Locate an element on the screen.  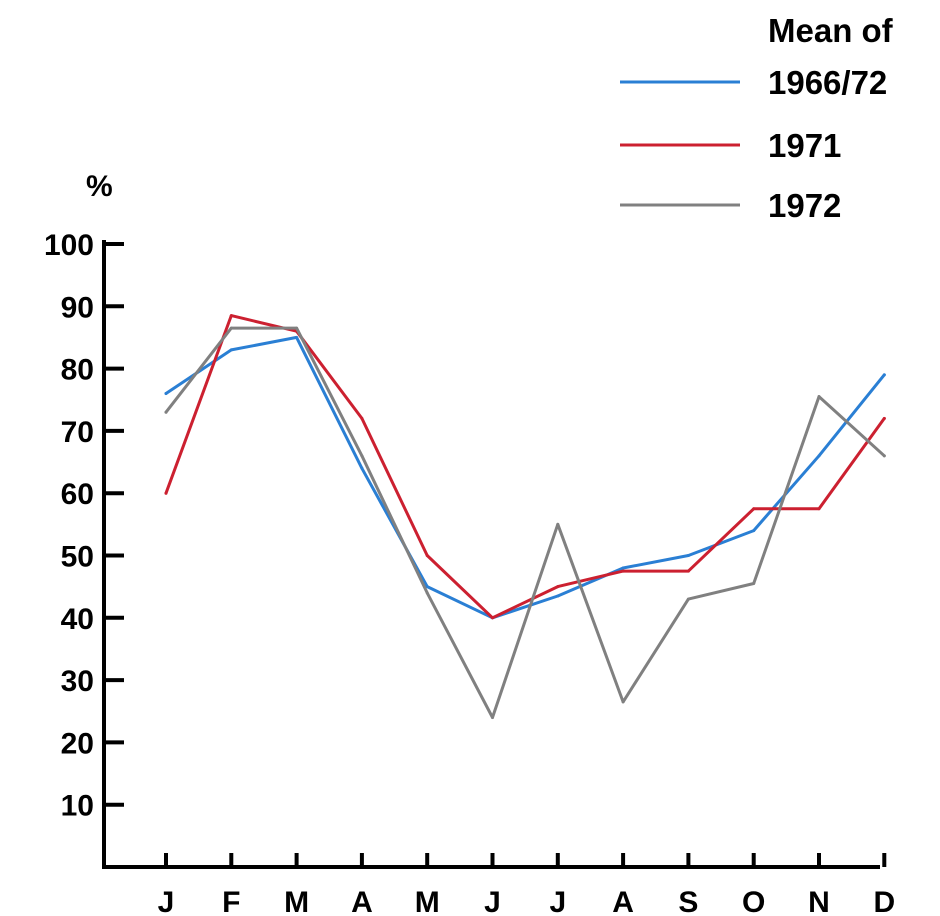
y-tick-label: 20 is located at coordinates (77, 743).